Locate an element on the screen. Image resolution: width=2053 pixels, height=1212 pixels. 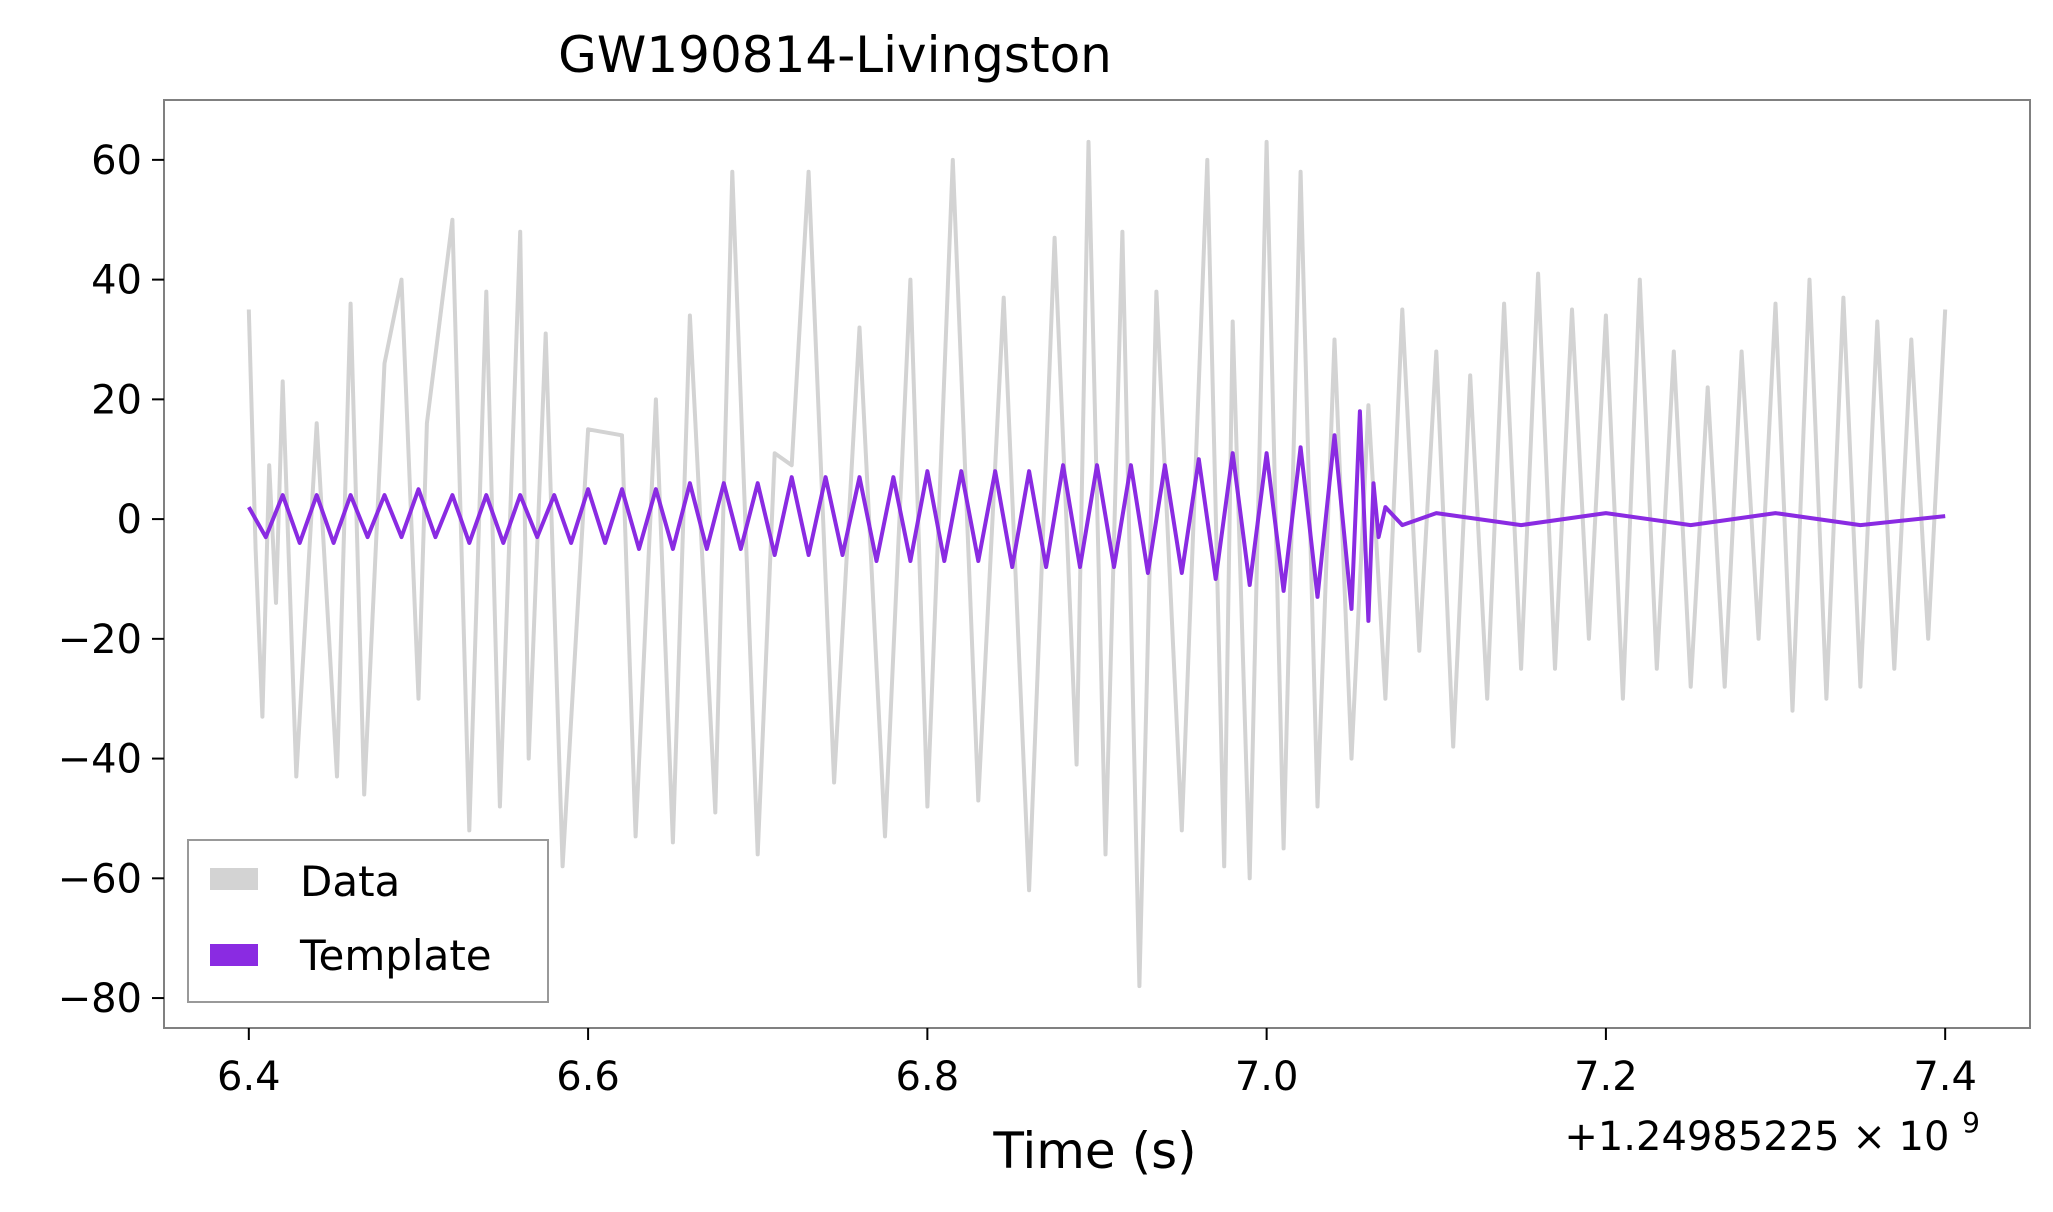
template-series-line is located at coordinates (1096, 516).